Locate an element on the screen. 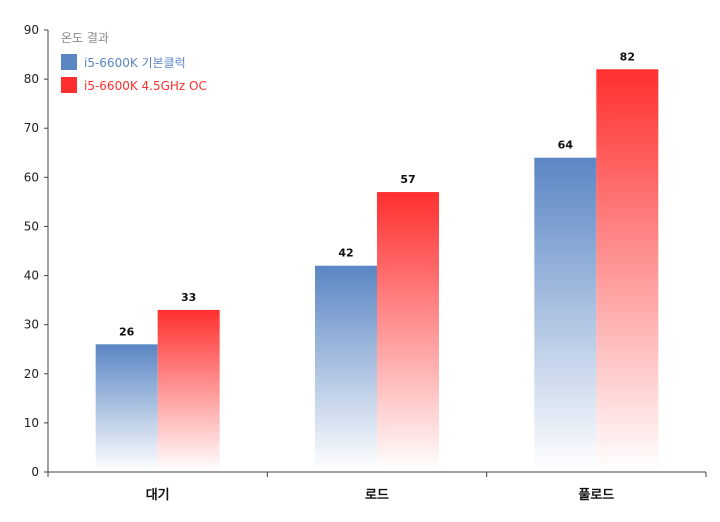 This screenshot has height=522, width=720. data-label: 82 is located at coordinates (627, 56).